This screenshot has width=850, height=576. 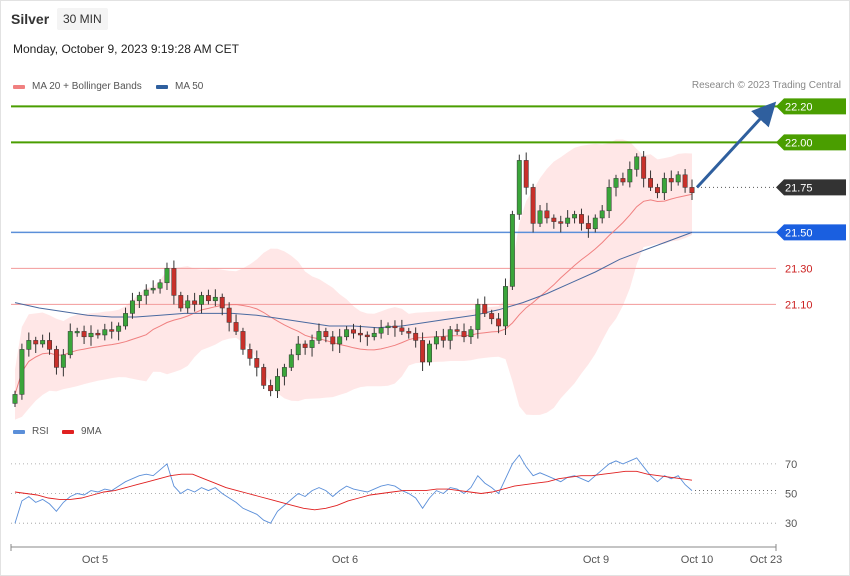 I want to click on rsi-tick-1: 50, so click(x=791, y=495).